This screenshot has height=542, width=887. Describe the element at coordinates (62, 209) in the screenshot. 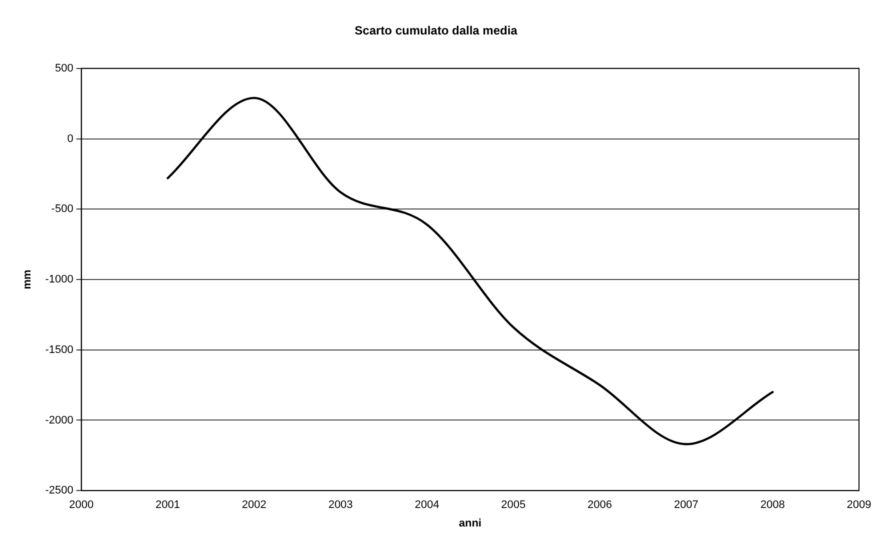

I see `y-tick-label: -500` at that location.